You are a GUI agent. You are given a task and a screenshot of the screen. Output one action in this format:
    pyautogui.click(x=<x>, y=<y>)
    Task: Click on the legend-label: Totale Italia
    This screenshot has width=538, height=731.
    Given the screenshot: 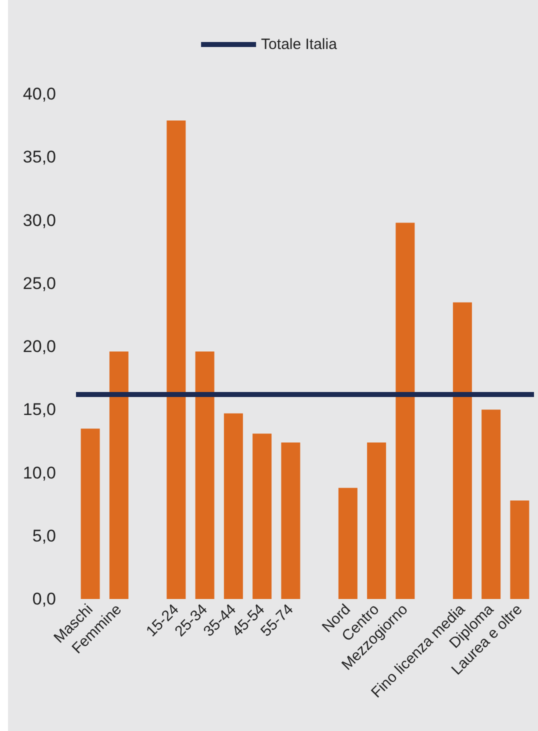 What is the action you would take?
    pyautogui.click(x=299, y=44)
    